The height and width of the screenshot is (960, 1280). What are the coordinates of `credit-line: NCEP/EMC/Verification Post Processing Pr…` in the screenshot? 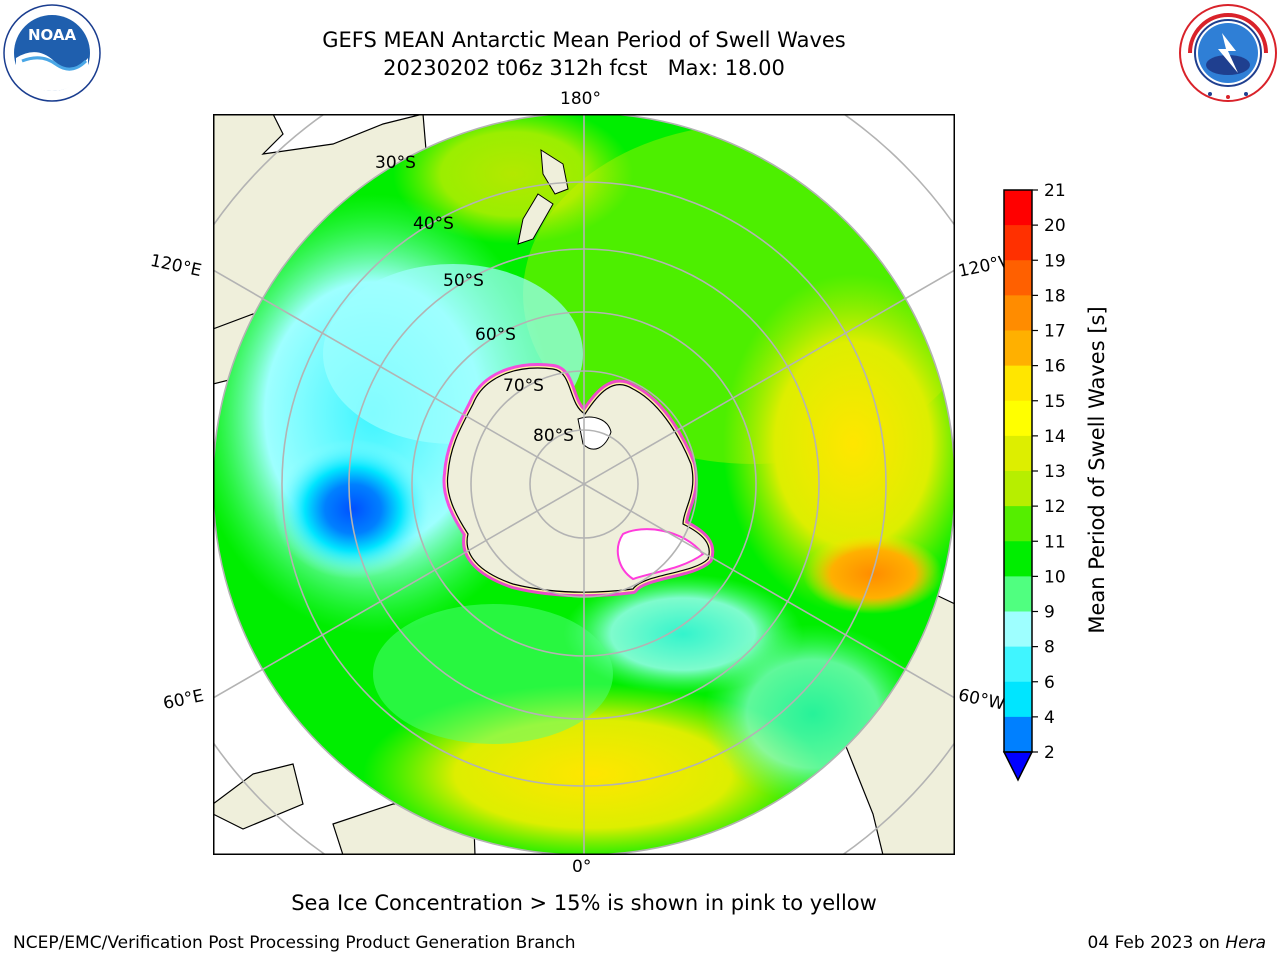 It's located at (294, 943).